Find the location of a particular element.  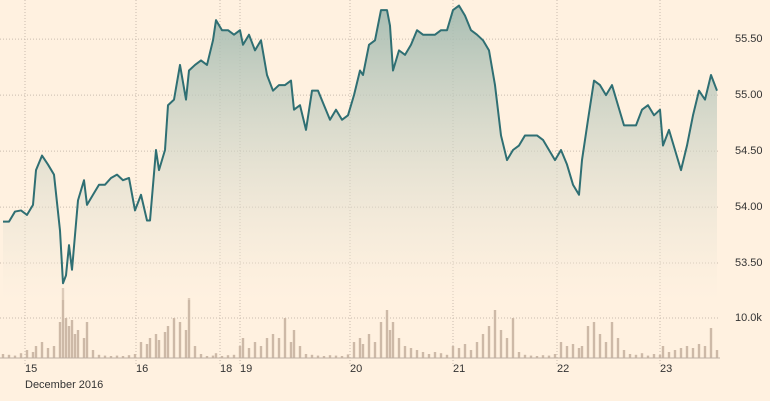

y-tick-label: 54.50 is located at coordinates (749, 151).